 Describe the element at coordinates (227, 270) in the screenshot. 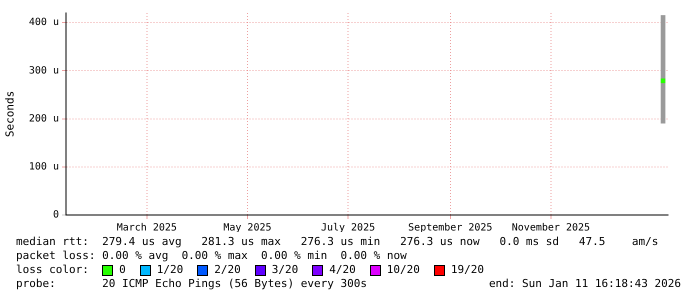

I see `legend-label: 2/20` at that location.